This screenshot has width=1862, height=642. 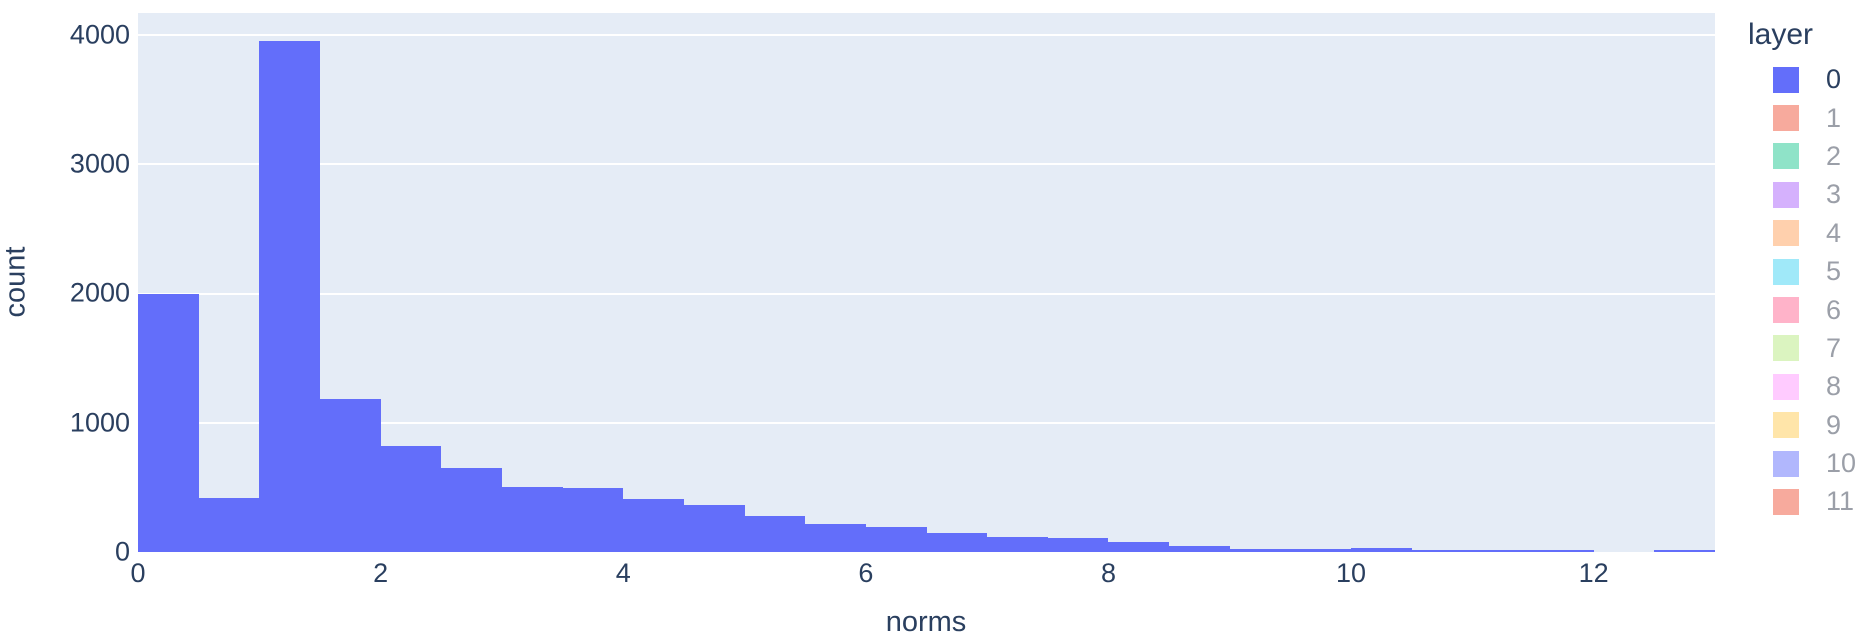 What do you see at coordinates (1834, 271) in the screenshot?
I see `legend-item-label: 5` at bounding box center [1834, 271].